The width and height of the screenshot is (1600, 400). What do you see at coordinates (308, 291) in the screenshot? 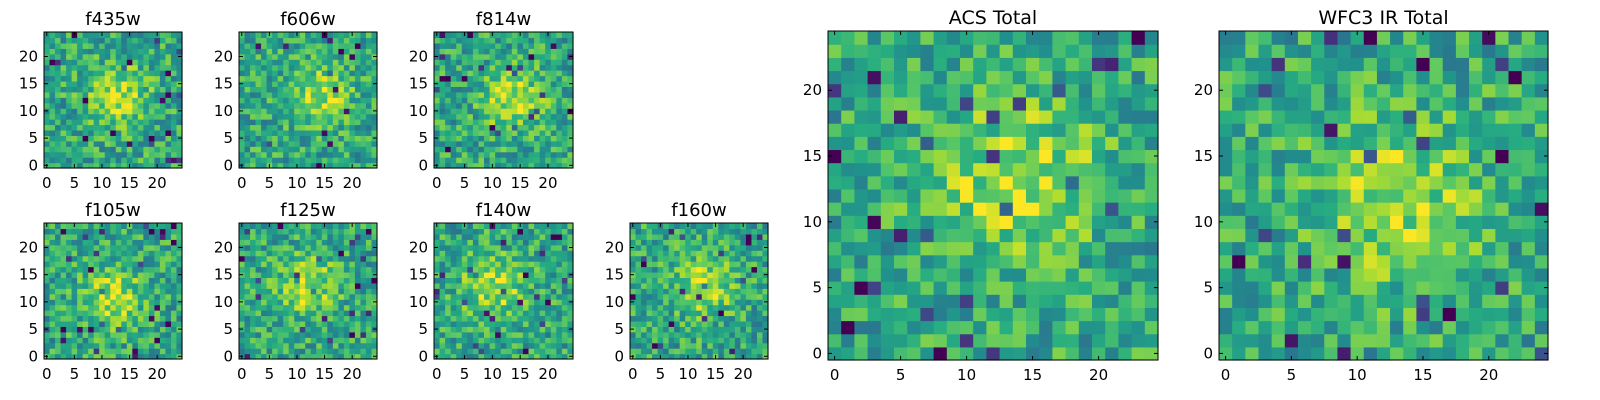
I see `axes-frame` at bounding box center [308, 291].